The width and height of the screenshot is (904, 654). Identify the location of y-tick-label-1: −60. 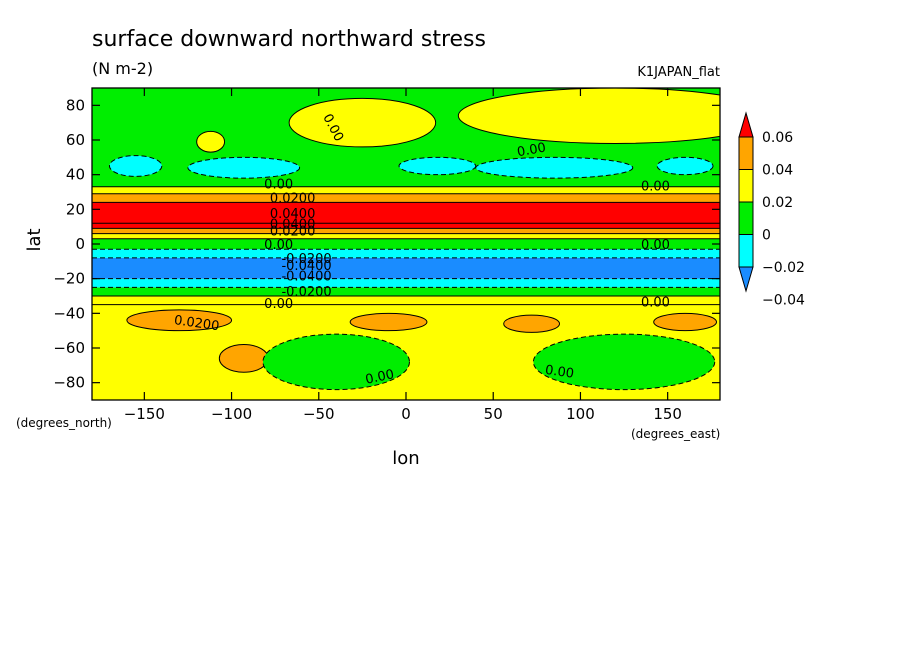
(69, 348).